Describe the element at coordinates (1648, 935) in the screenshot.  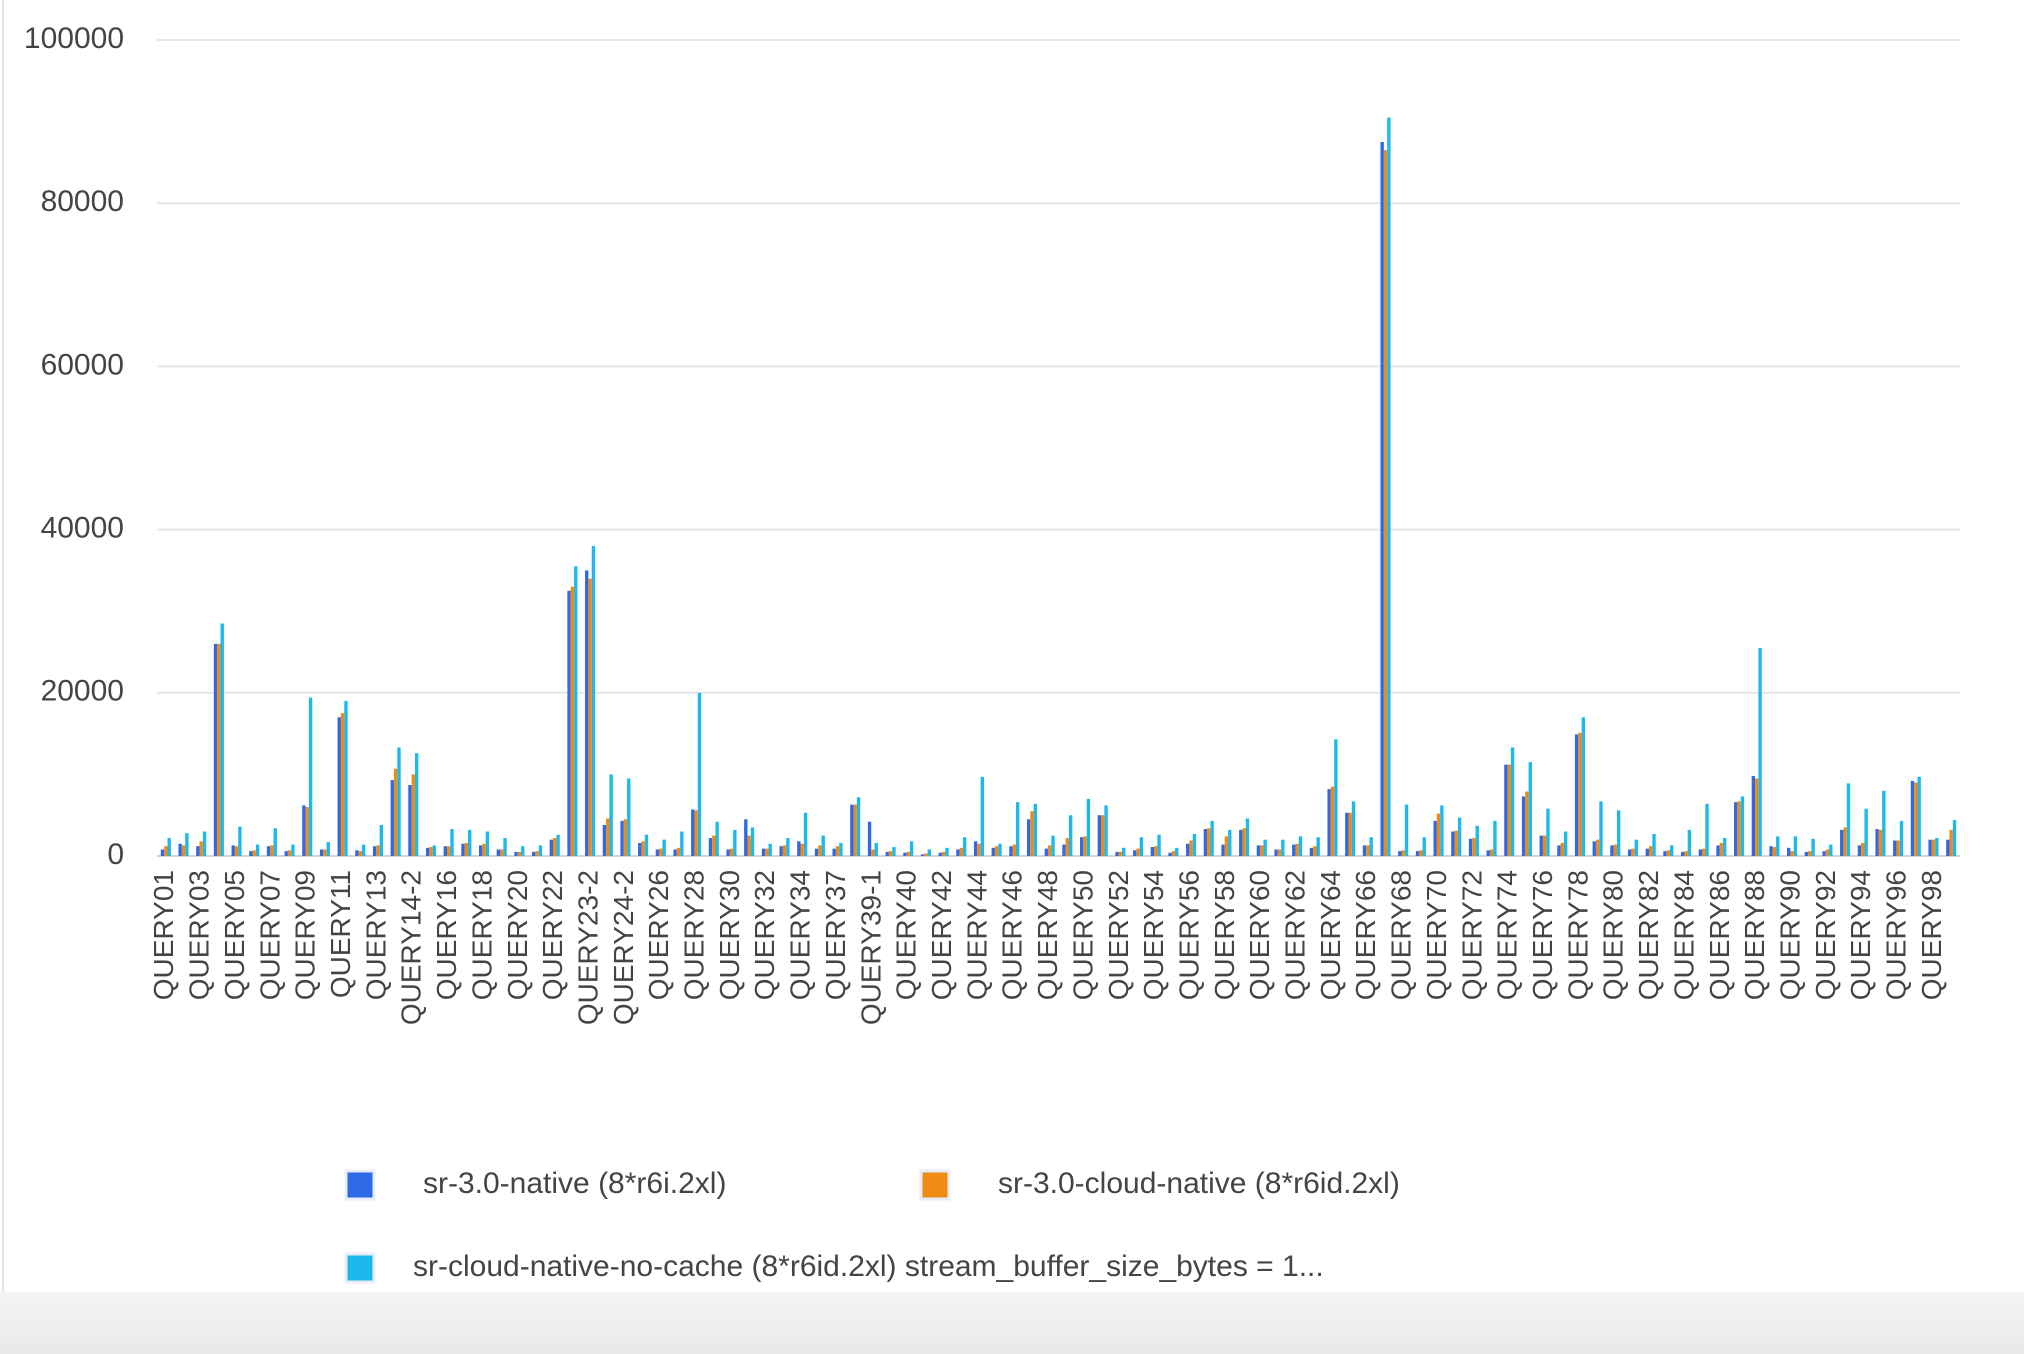
I see `x-tick-label: QUERY82` at that location.